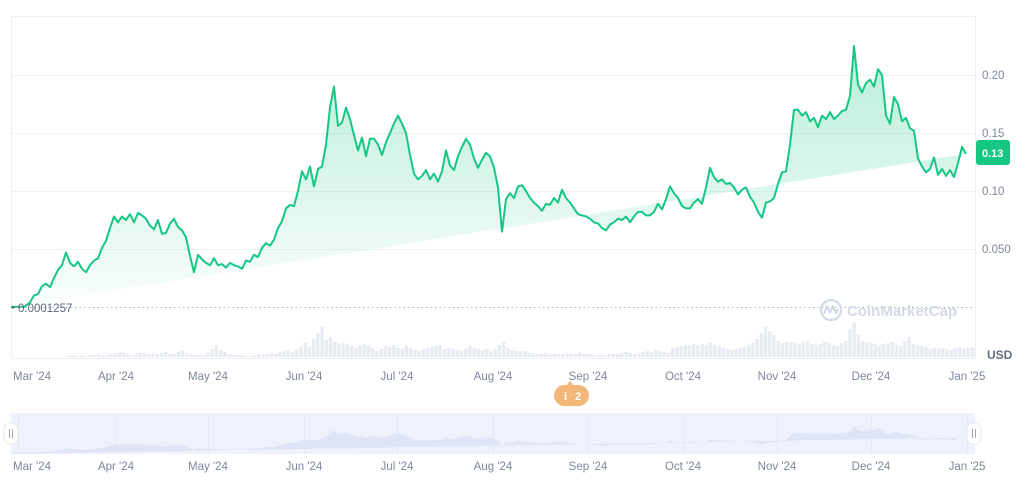  Describe the element at coordinates (208, 467) in the screenshot. I see `navigator-x-tick-label: May '24` at that location.